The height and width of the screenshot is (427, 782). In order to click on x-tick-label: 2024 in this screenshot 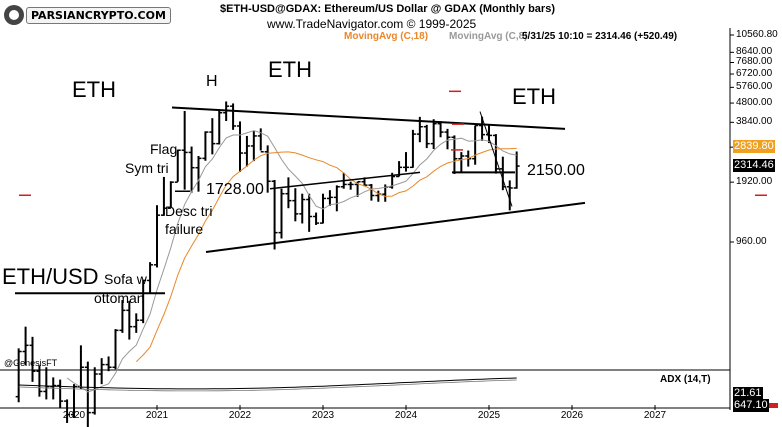, I will do `click(406, 415)`.